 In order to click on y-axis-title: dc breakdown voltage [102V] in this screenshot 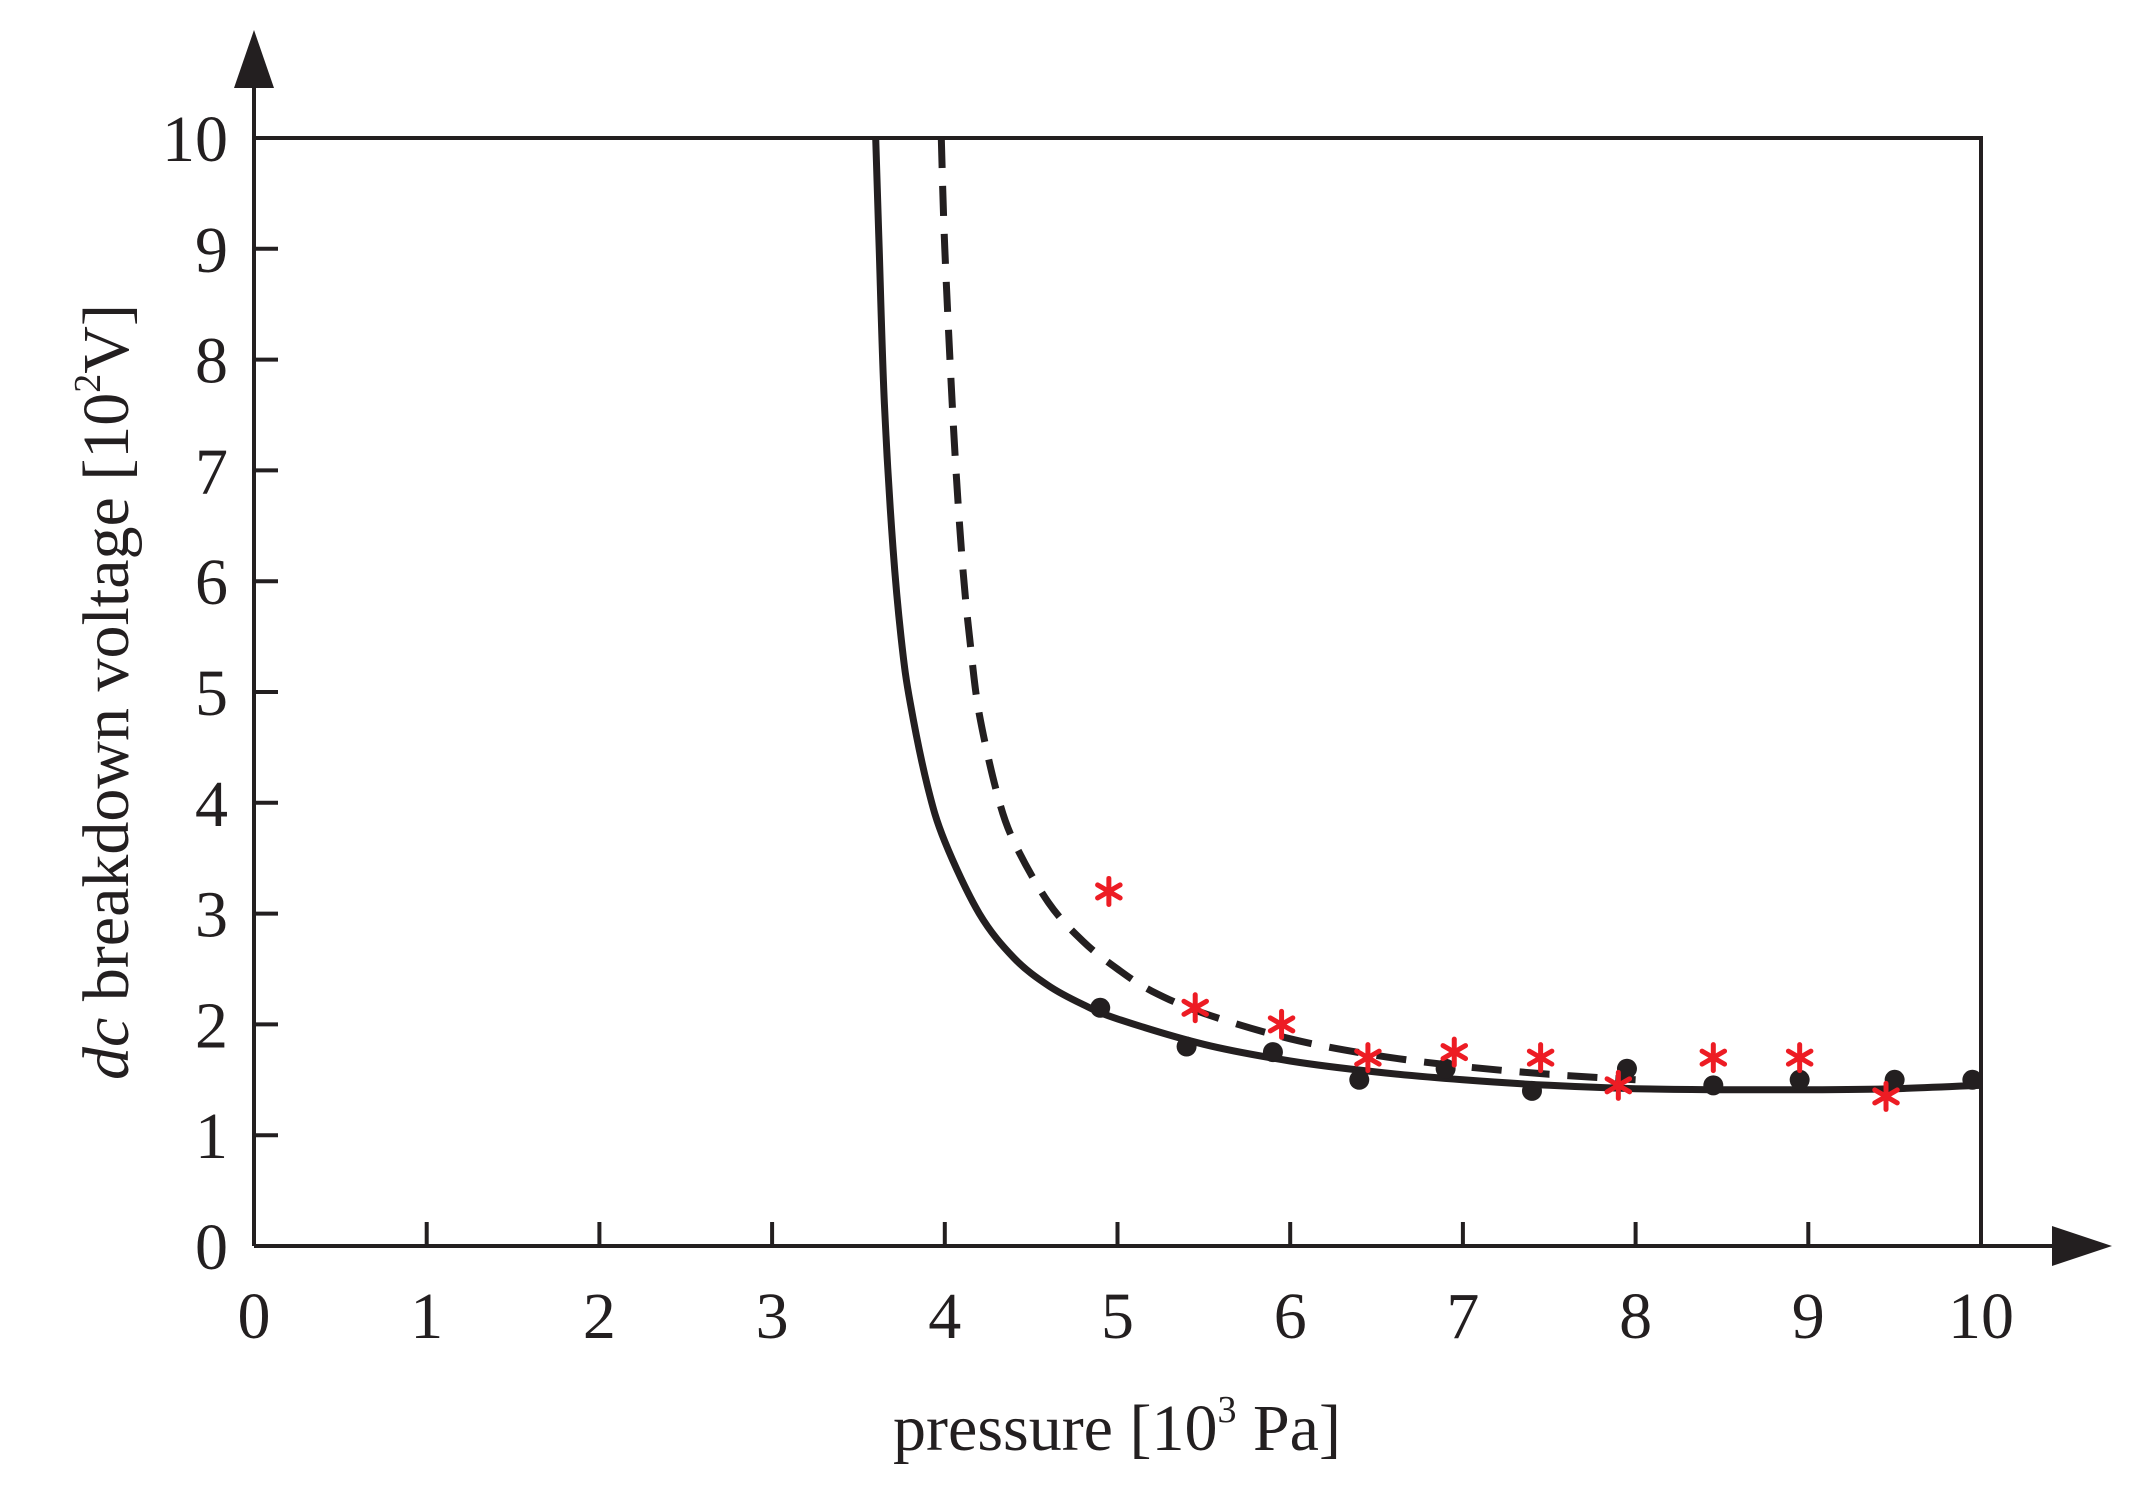, I will do `click(105, 692)`.